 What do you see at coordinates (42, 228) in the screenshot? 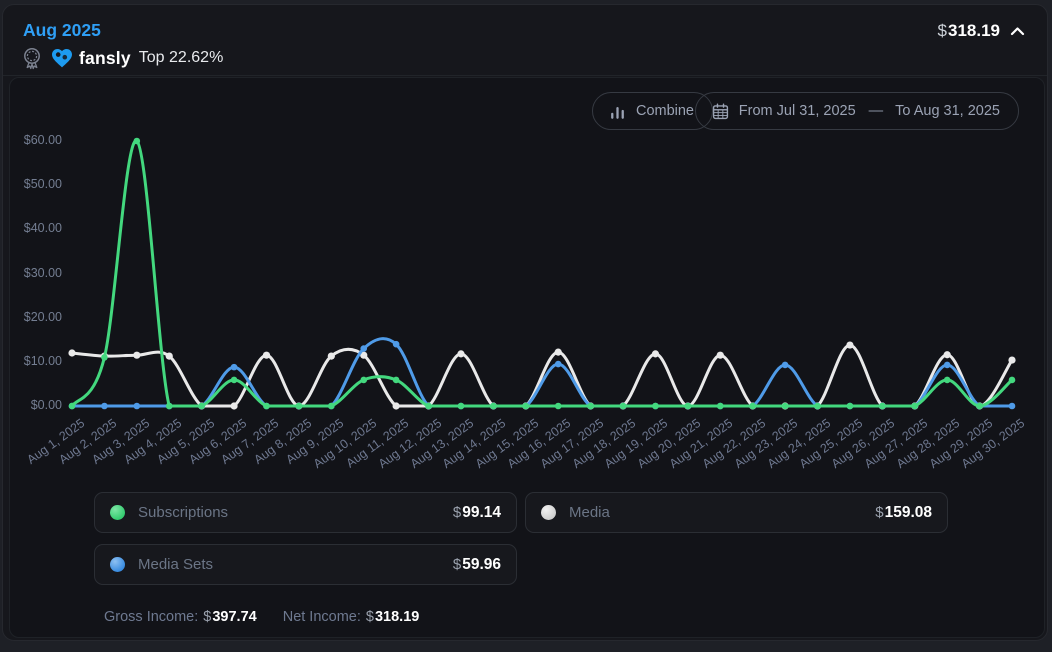
I see `y-axis-tick-label: $40.00` at bounding box center [42, 228].